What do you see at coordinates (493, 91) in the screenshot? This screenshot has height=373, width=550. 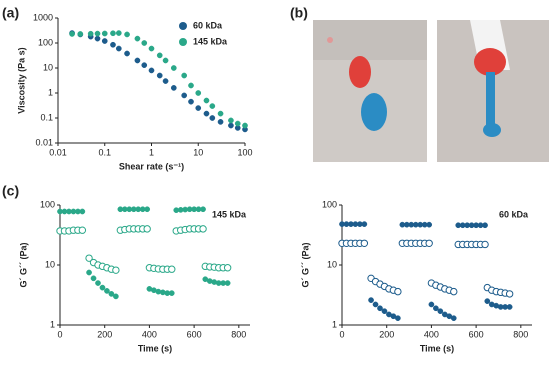 I see `photo-right` at bounding box center [493, 91].